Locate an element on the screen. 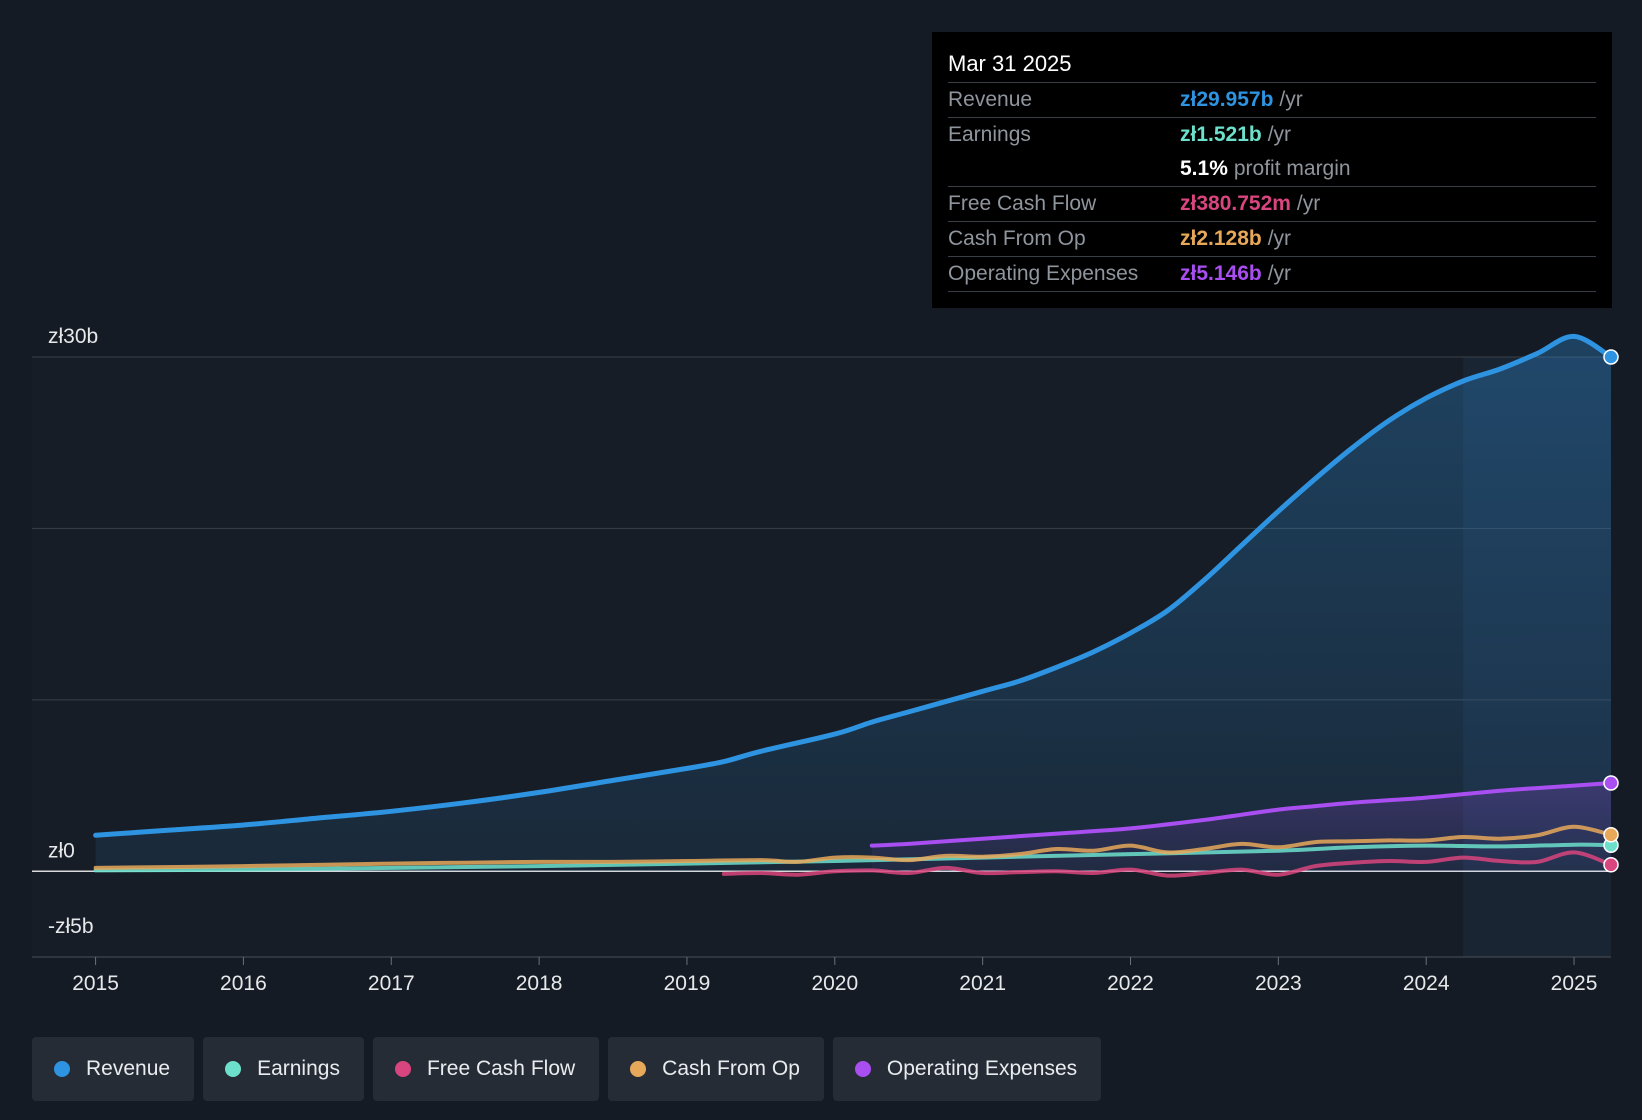 This screenshot has width=1642, height=1120. legend-label: Operating Expenses is located at coordinates (982, 1068).